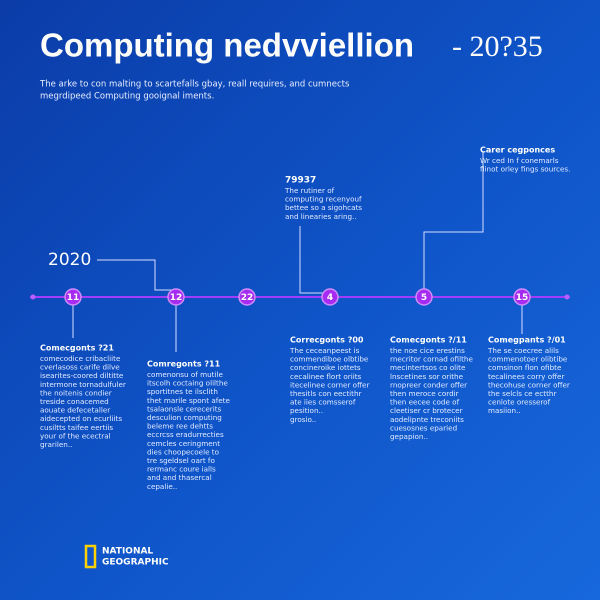  I want to click on logo: NATIONAL GEOGRAPHIC, so click(126, 556).